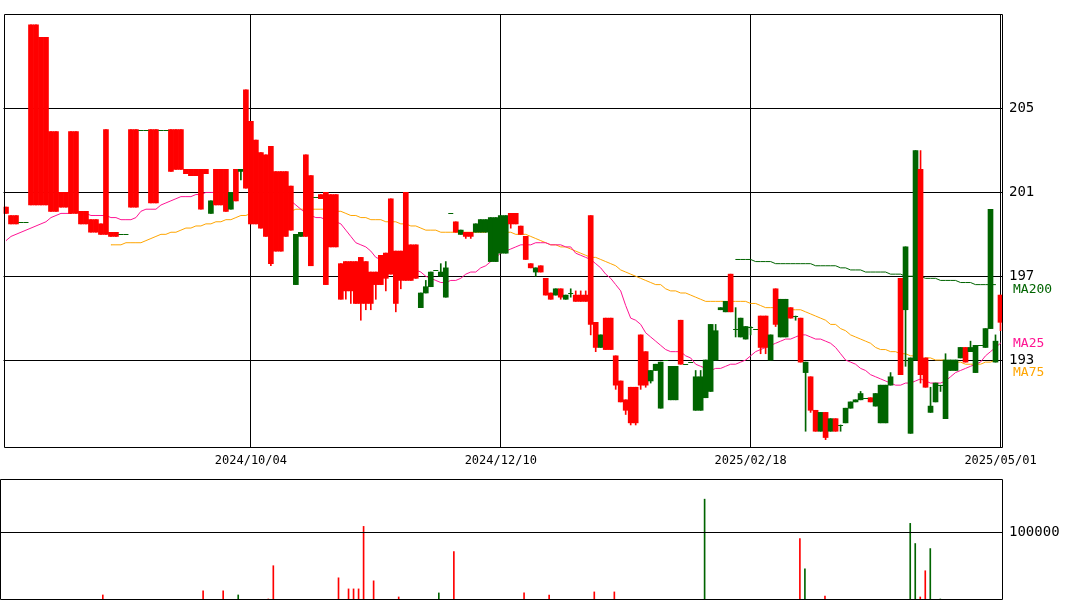 This screenshot has width=1065, height=600. Describe the element at coordinates (1022, 107) in the screenshot. I see `y-tick-label: 205` at that location.